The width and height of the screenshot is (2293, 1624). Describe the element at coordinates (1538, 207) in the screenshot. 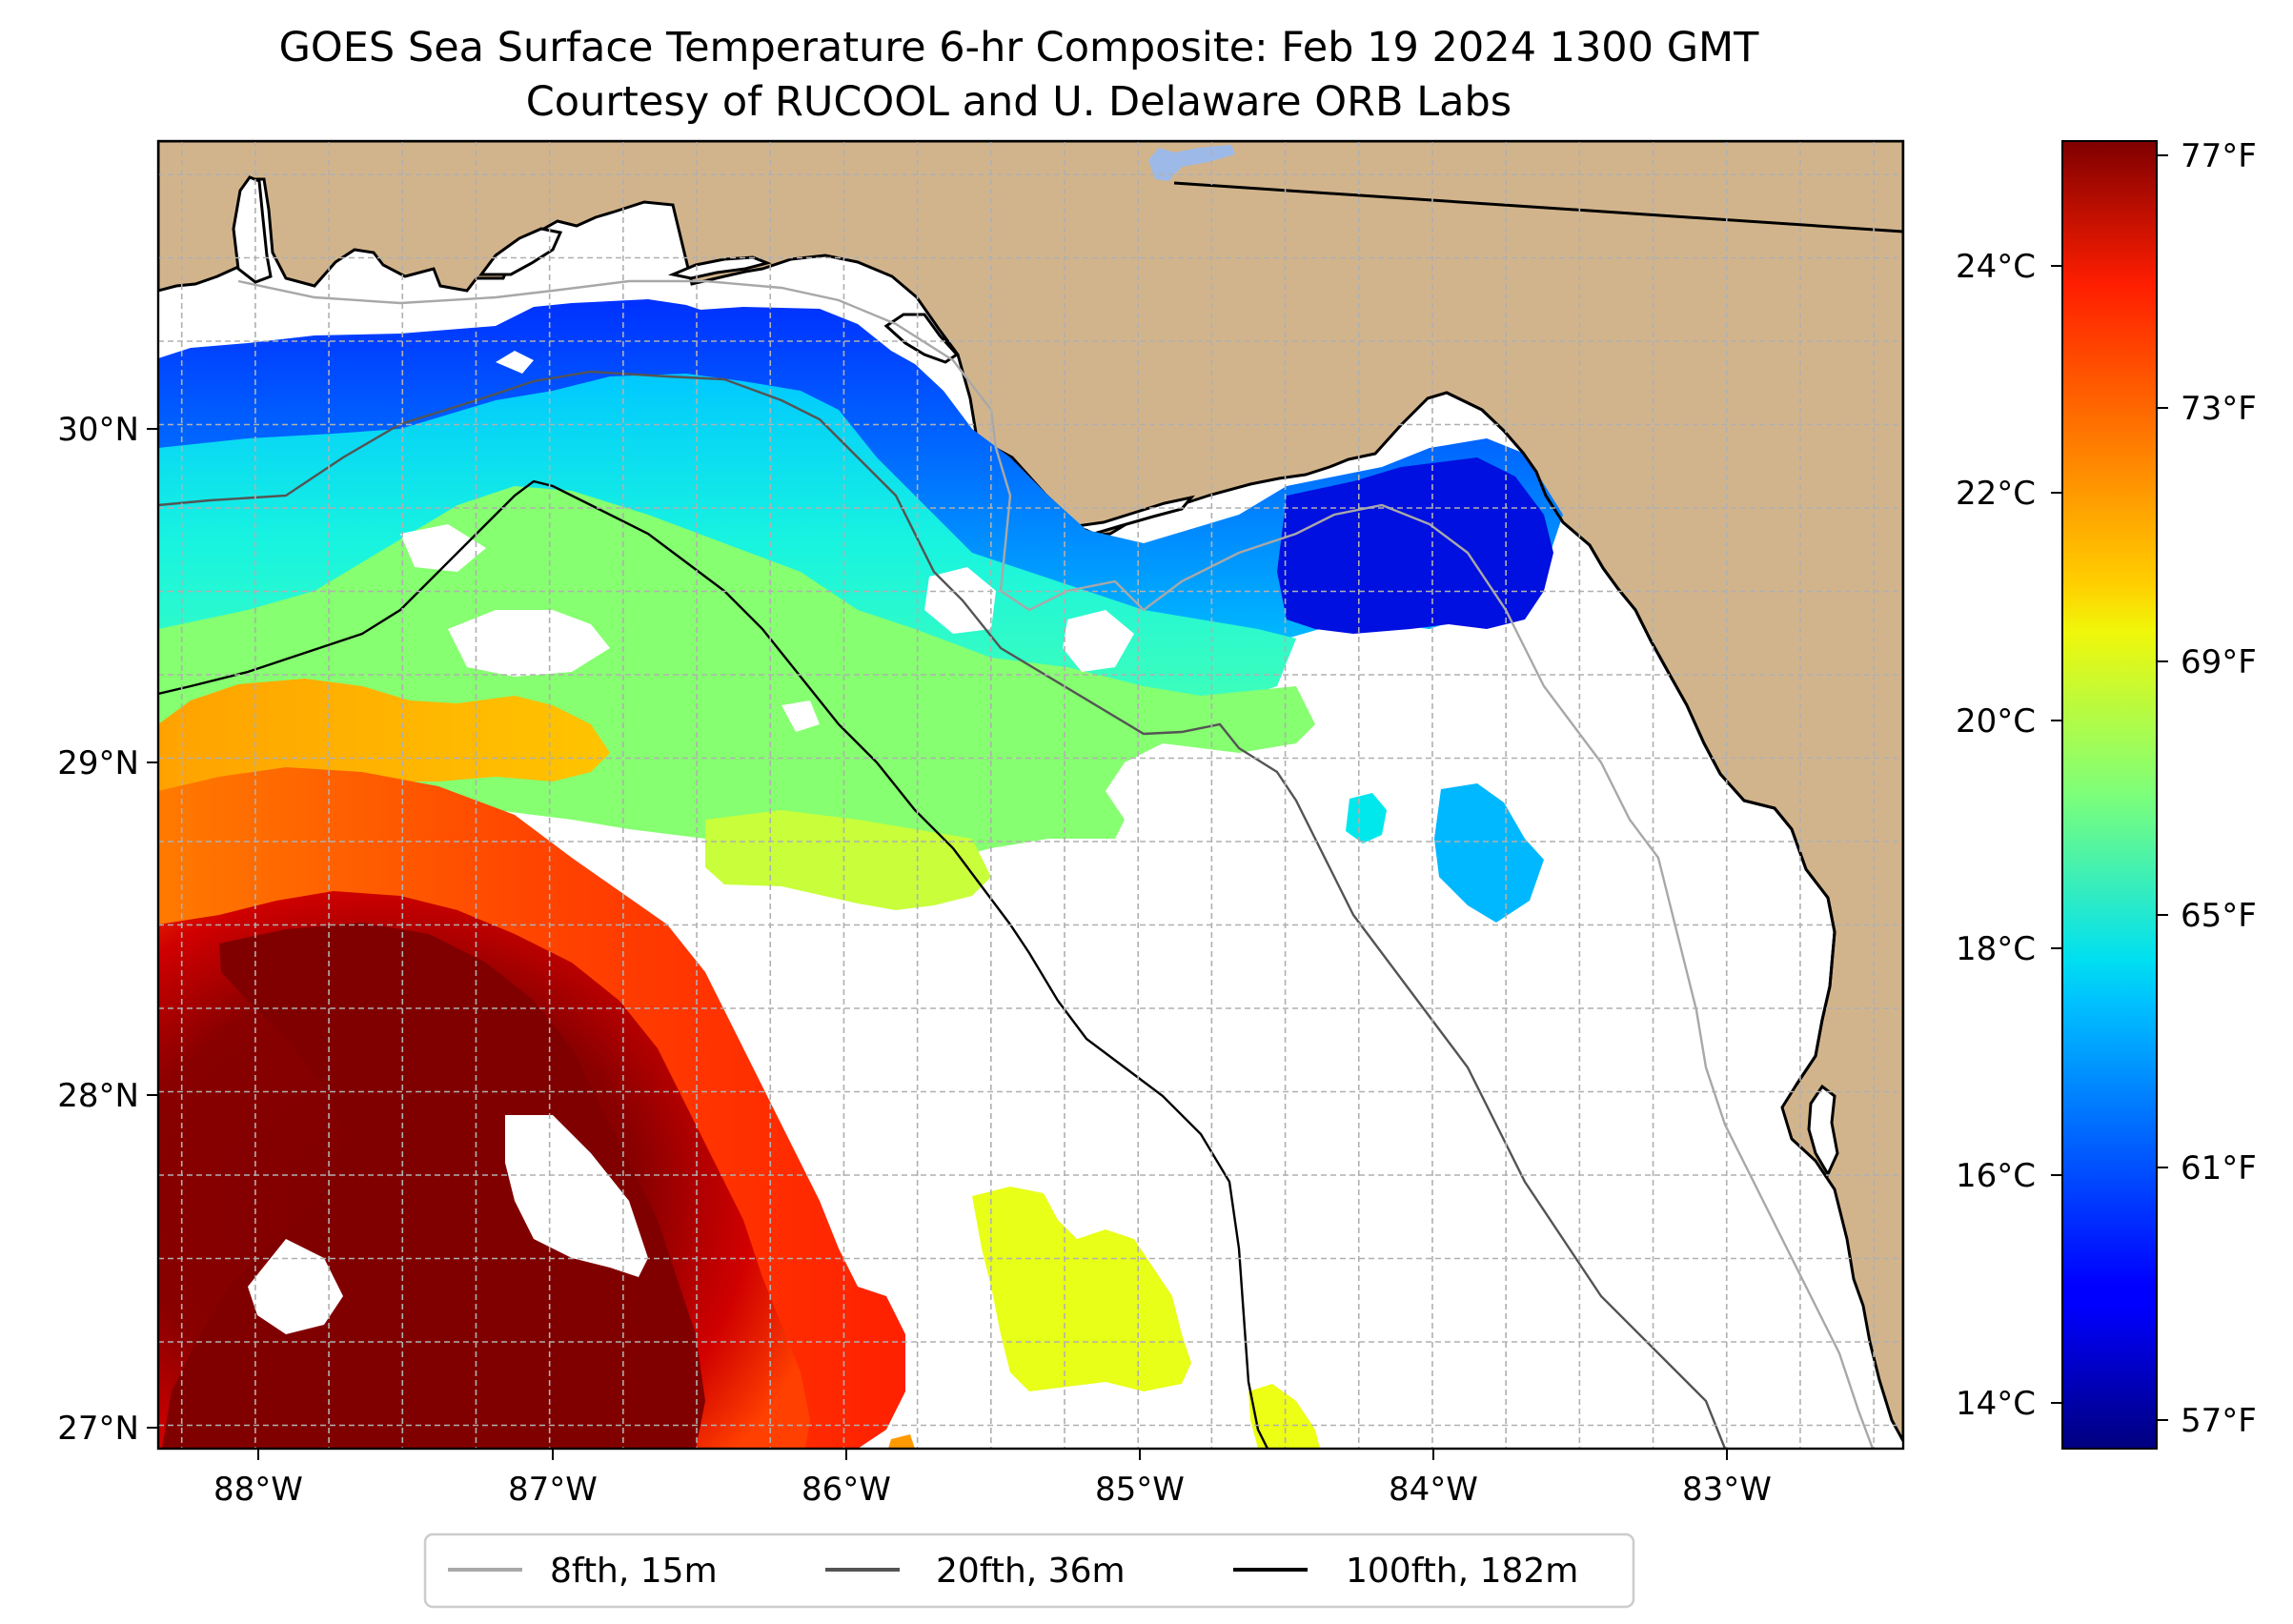

I see `state-boundary` at that location.